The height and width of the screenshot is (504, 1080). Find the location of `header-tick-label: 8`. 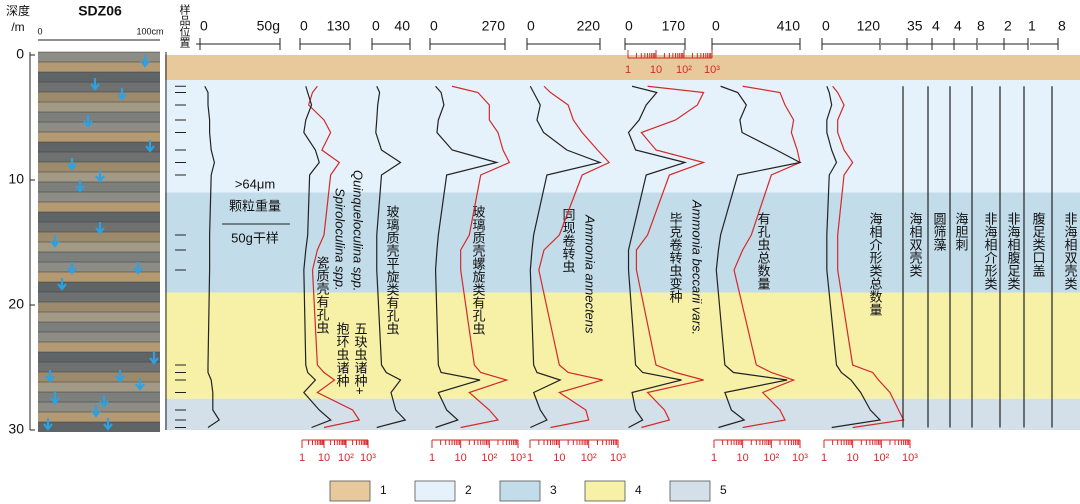

header-tick-label: 8 is located at coordinates (981, 26).